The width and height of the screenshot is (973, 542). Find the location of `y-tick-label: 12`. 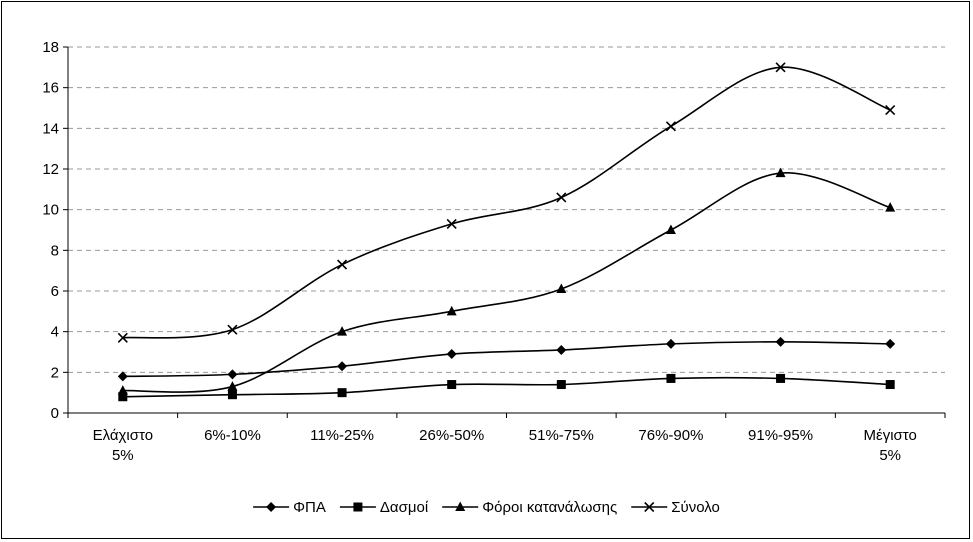

y-tick-label: 12 is located at coordinates (50, 169).